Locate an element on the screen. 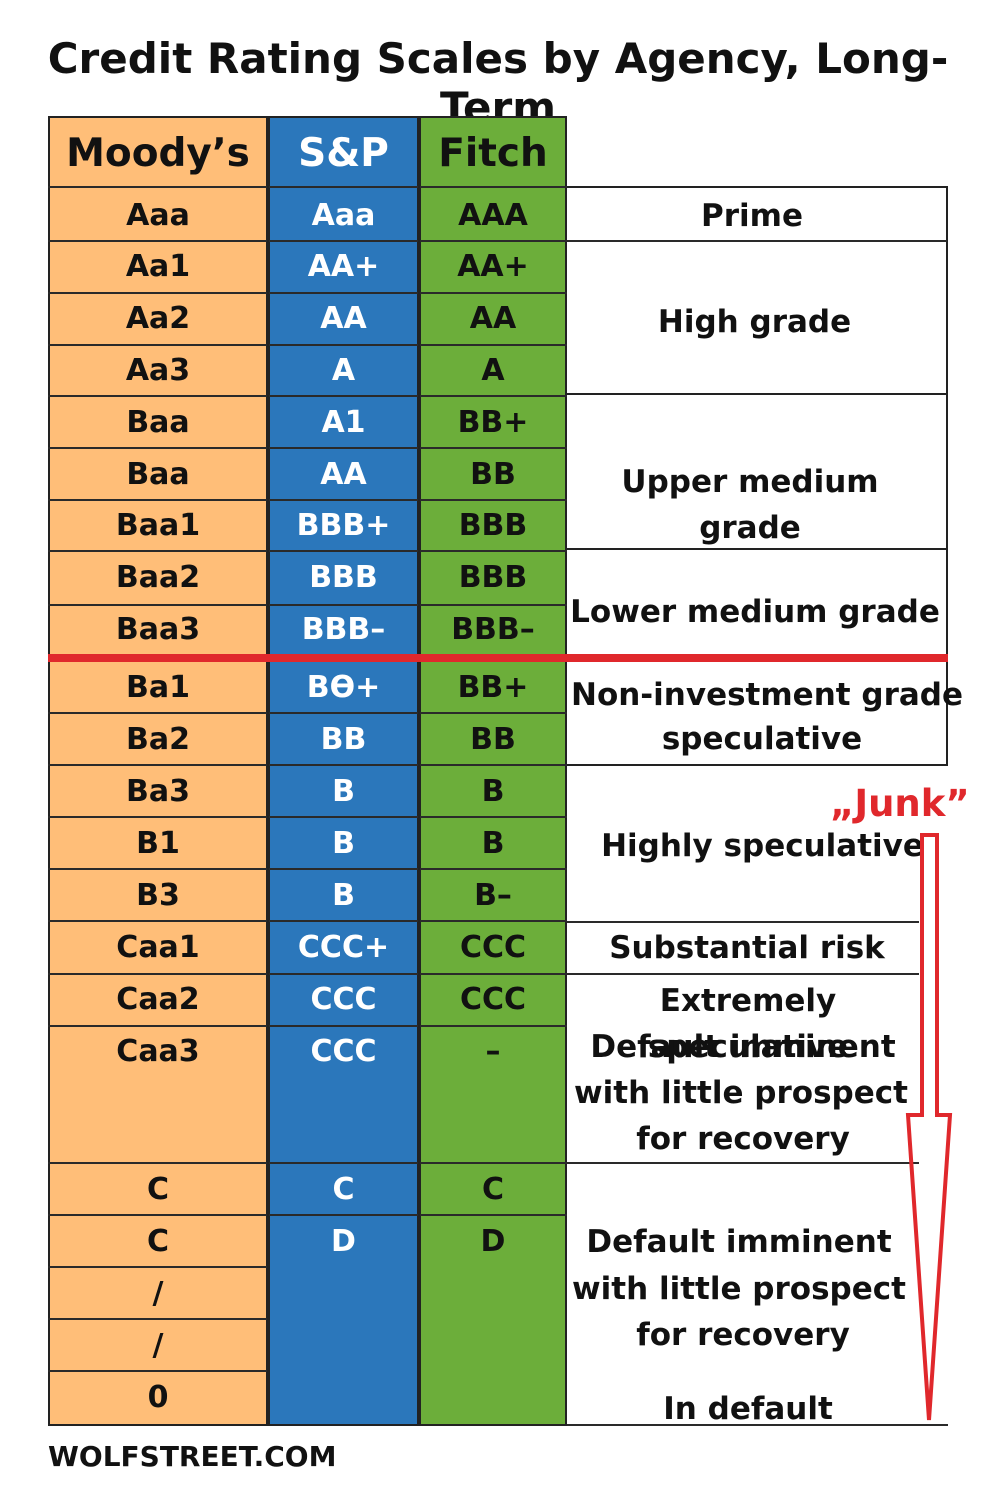 The height and width of the screenshot is (1494, 996). desc-default-b-line3: for recovery is located at coordinates (743, 1335).